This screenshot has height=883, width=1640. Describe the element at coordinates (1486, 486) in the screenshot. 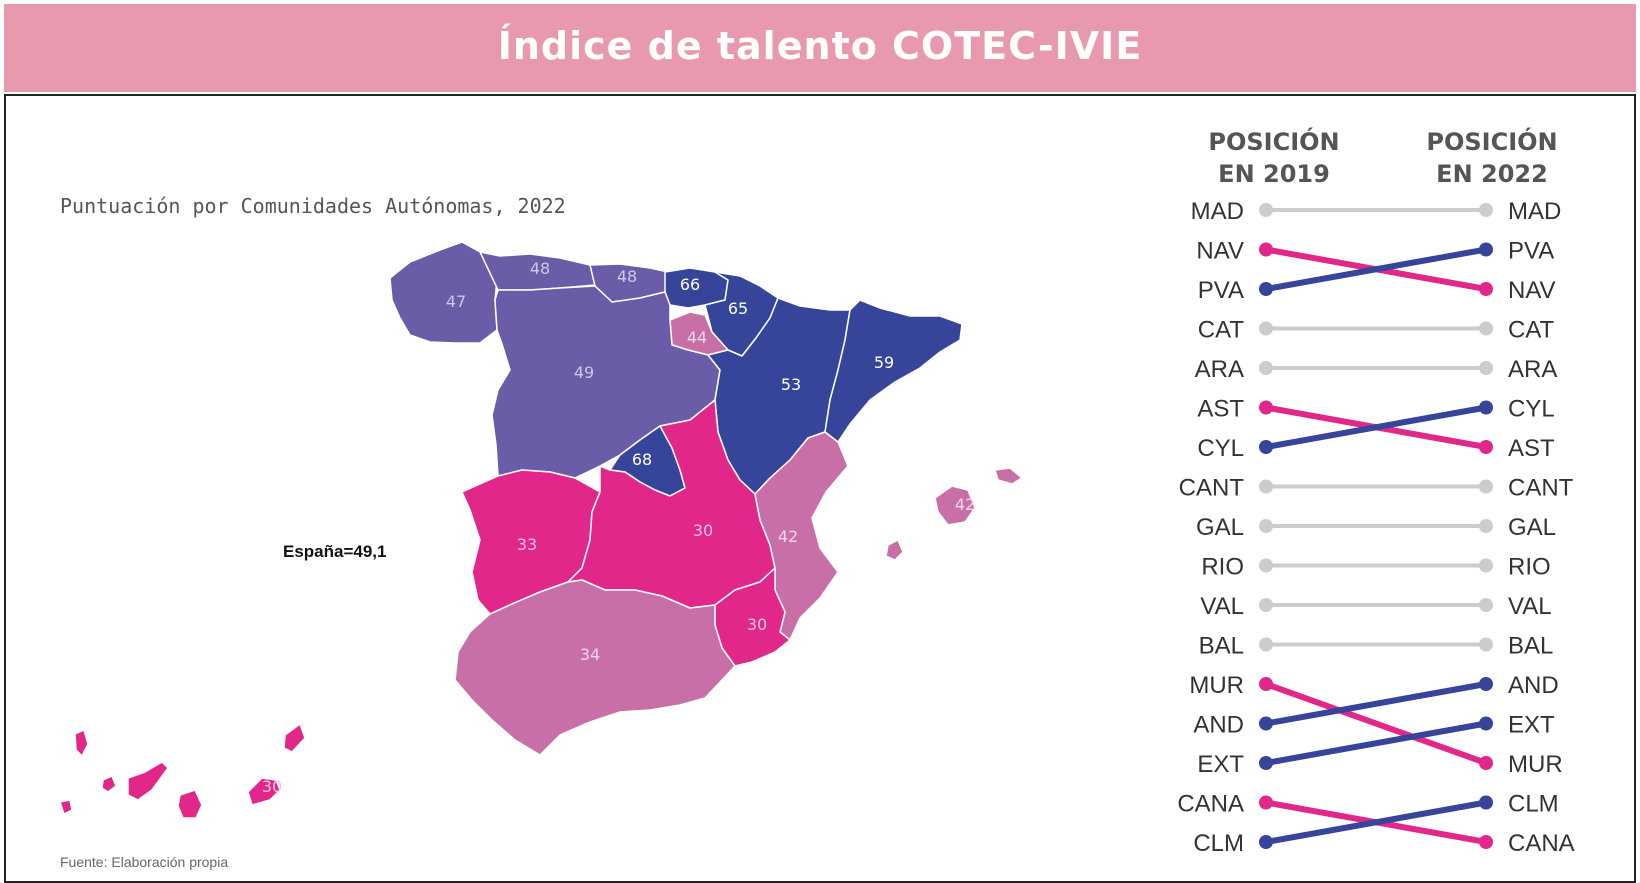

I see `slope-dot-2022-CANT` at that location.